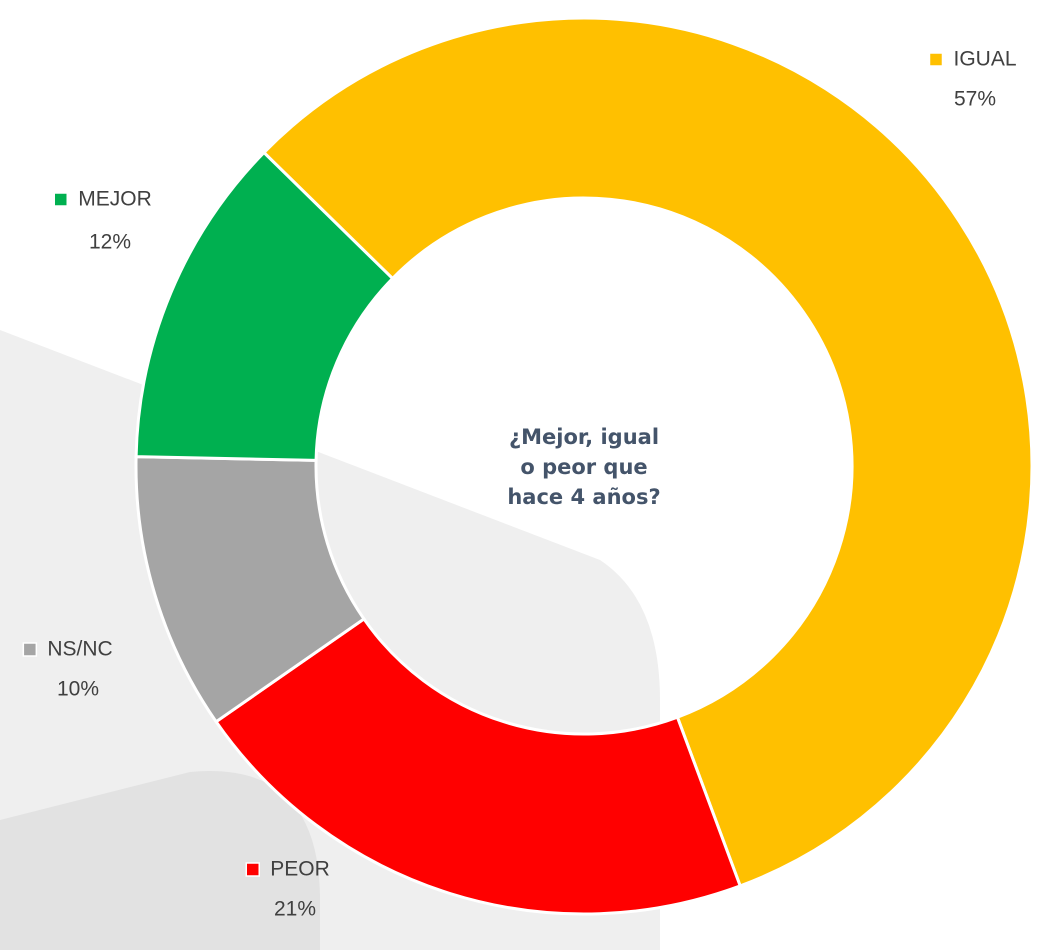 Image resolution: width=1040 pixels, height=950 pixels. What do you see at coordinates (78, 689) in the screenshot?
I see `value-label: 10%` at bounding box center [78, 689].